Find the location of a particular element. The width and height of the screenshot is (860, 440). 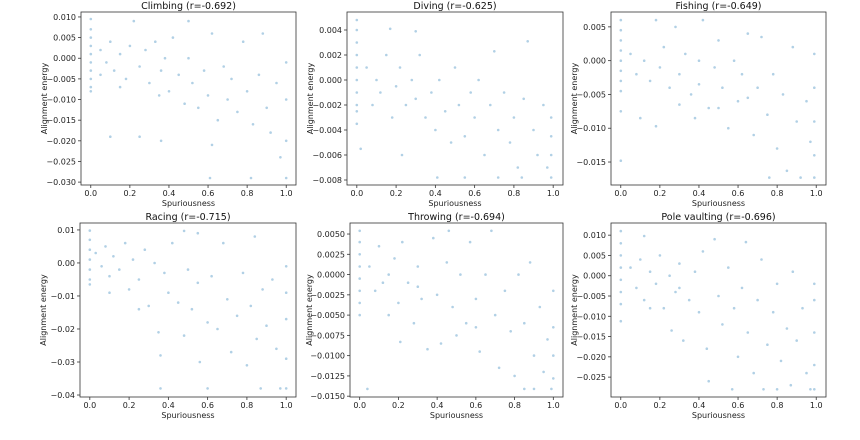

y-tick-label: −0.005 is located at coordinates (61, 79).